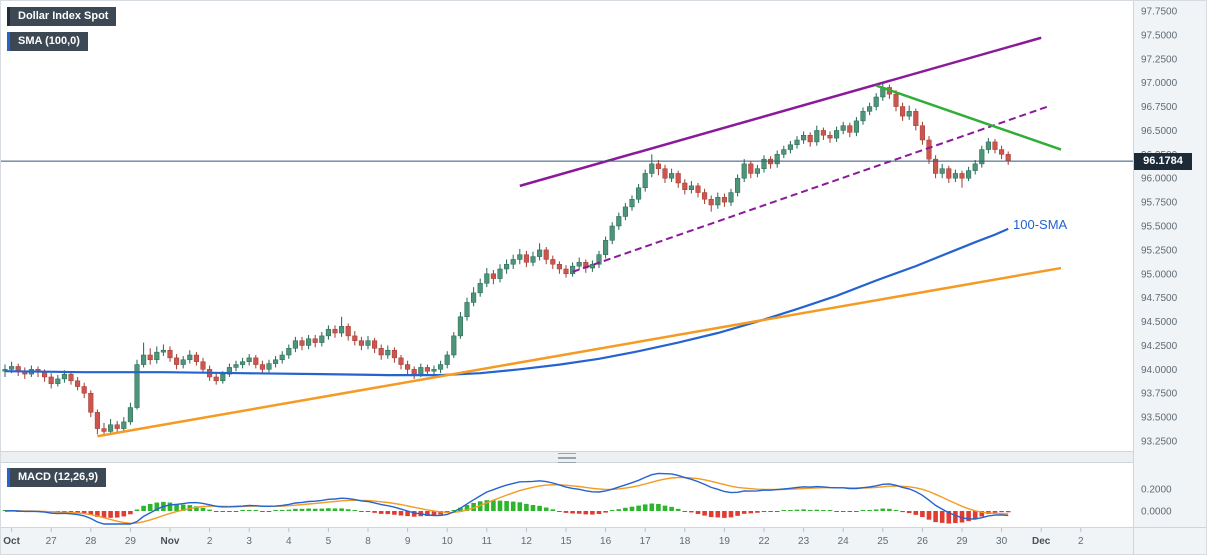  Describe the element at coordinates (1156, 512) in the screenshot. I see `svg-text: 0.0000` at that location.